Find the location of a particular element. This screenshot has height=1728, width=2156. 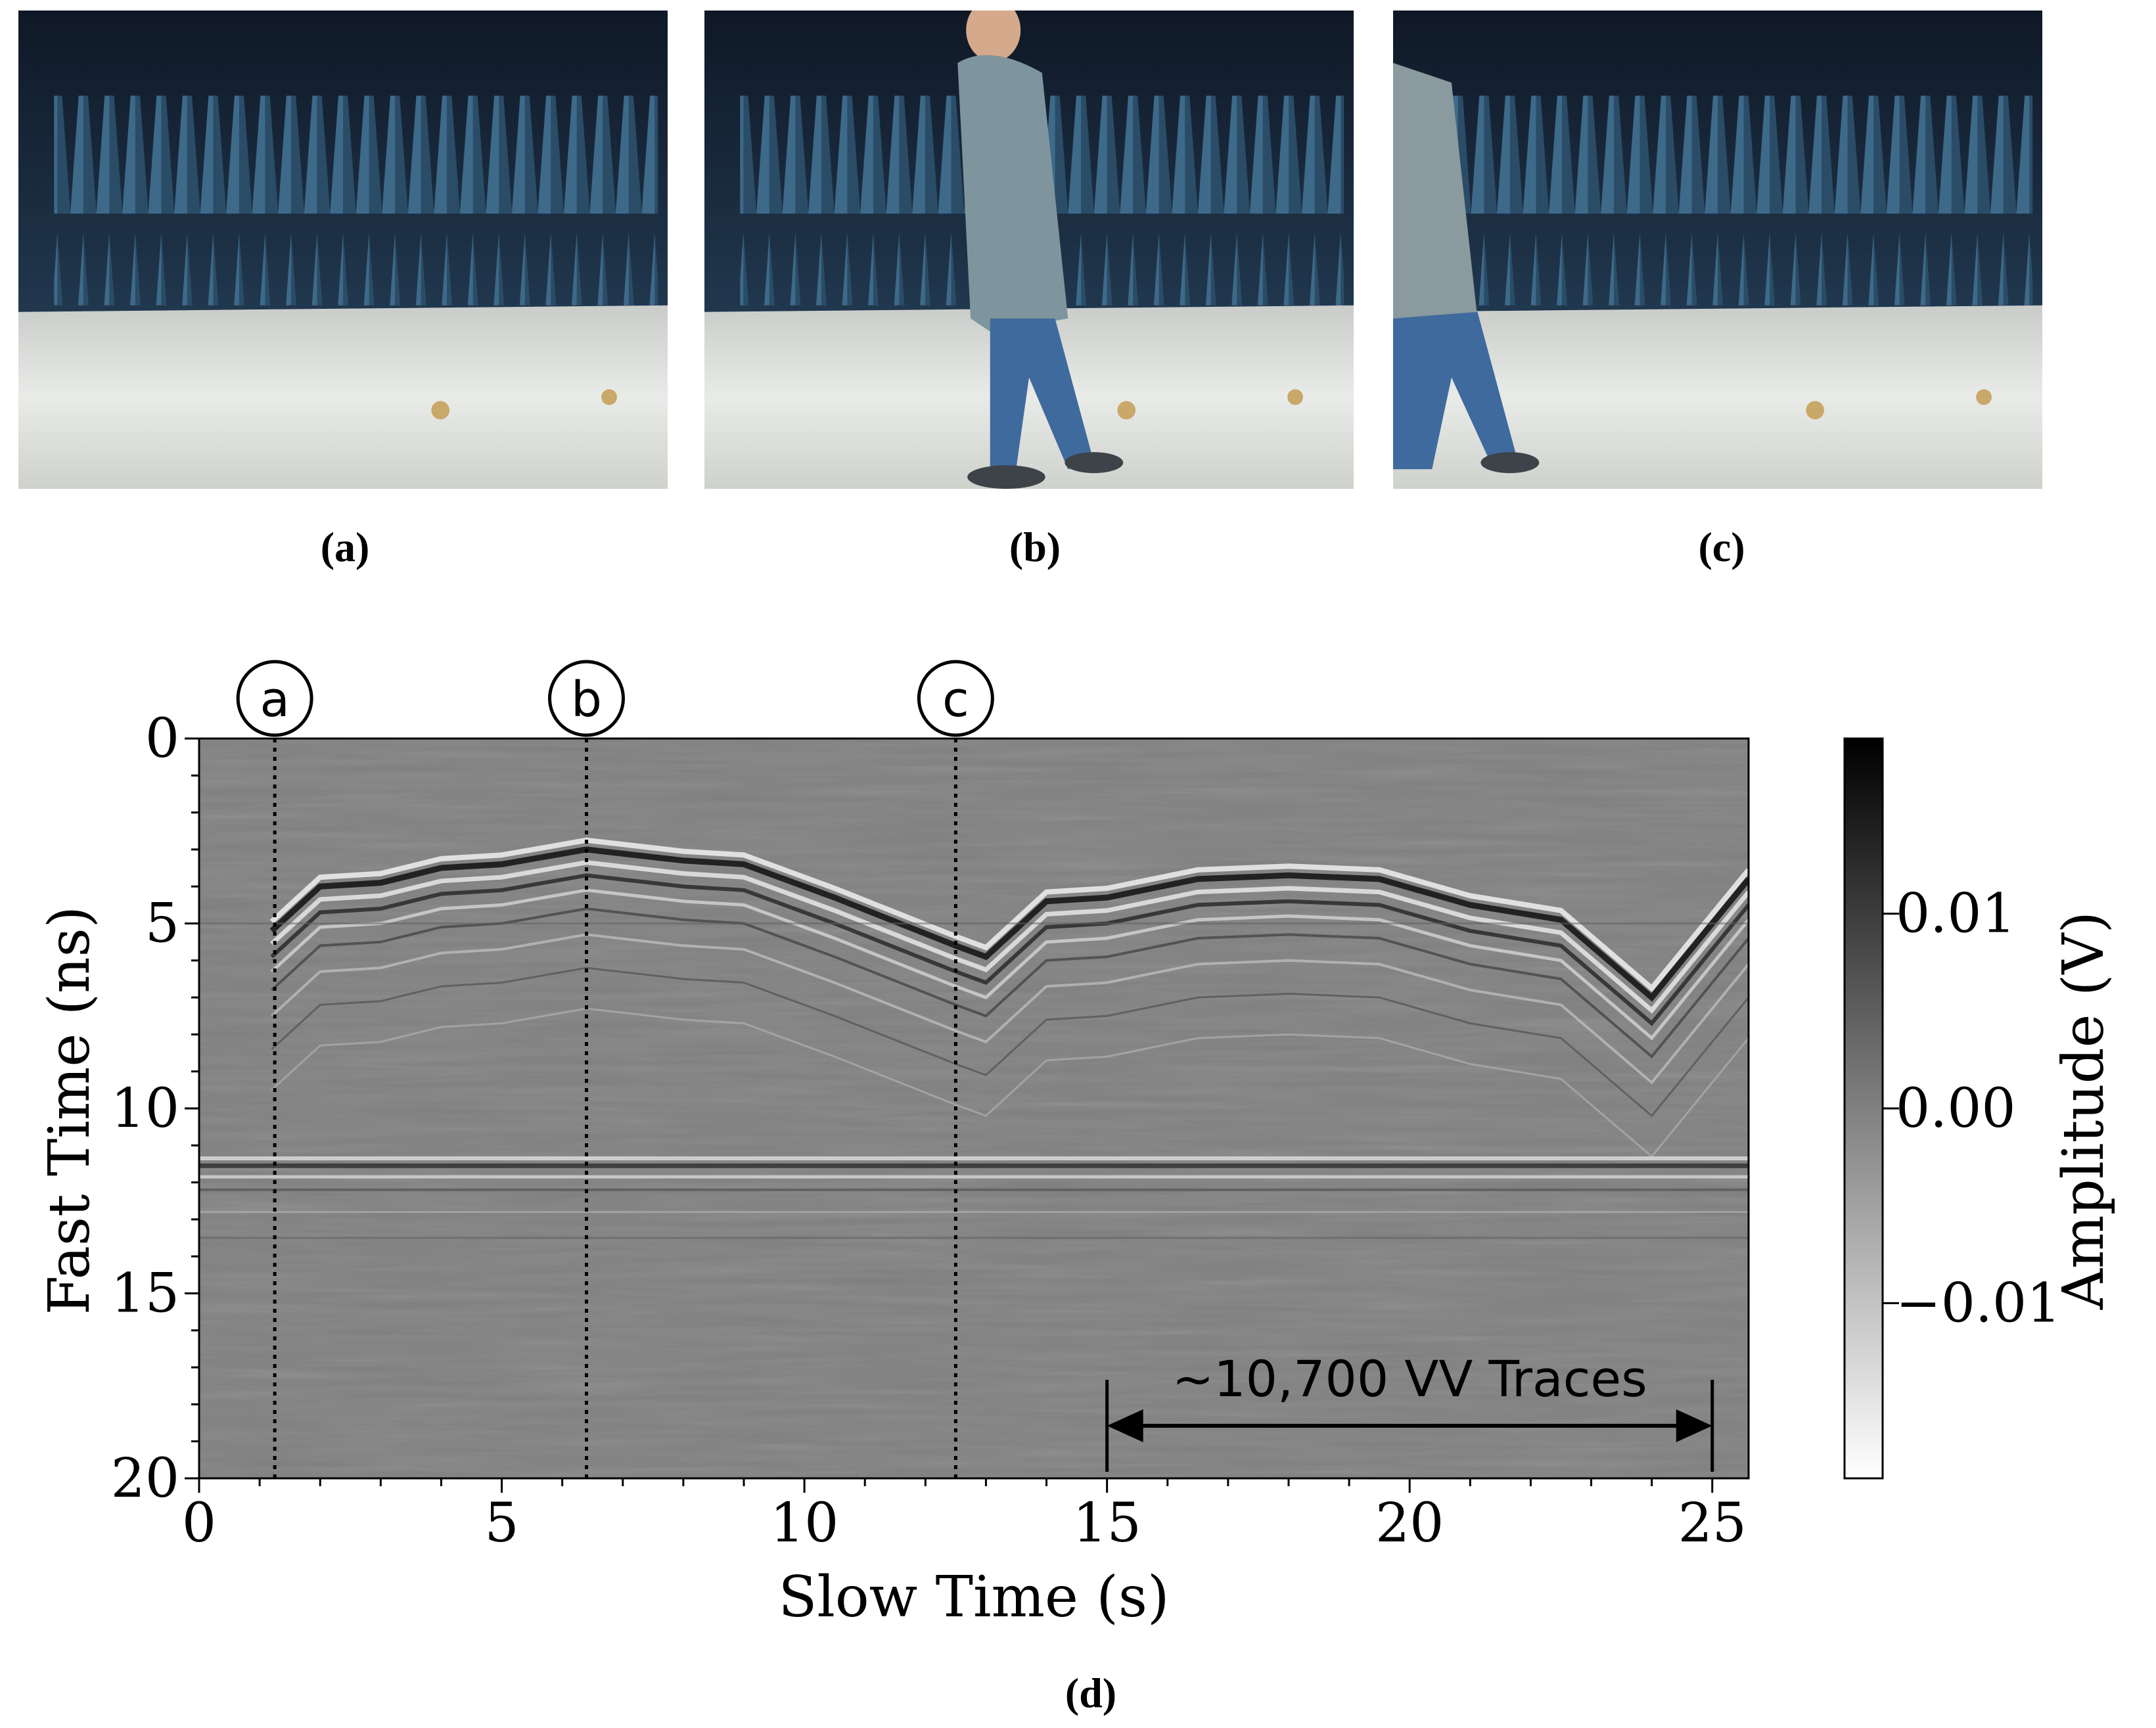

caption-c: (c) is located at coordinates (1721, 547).